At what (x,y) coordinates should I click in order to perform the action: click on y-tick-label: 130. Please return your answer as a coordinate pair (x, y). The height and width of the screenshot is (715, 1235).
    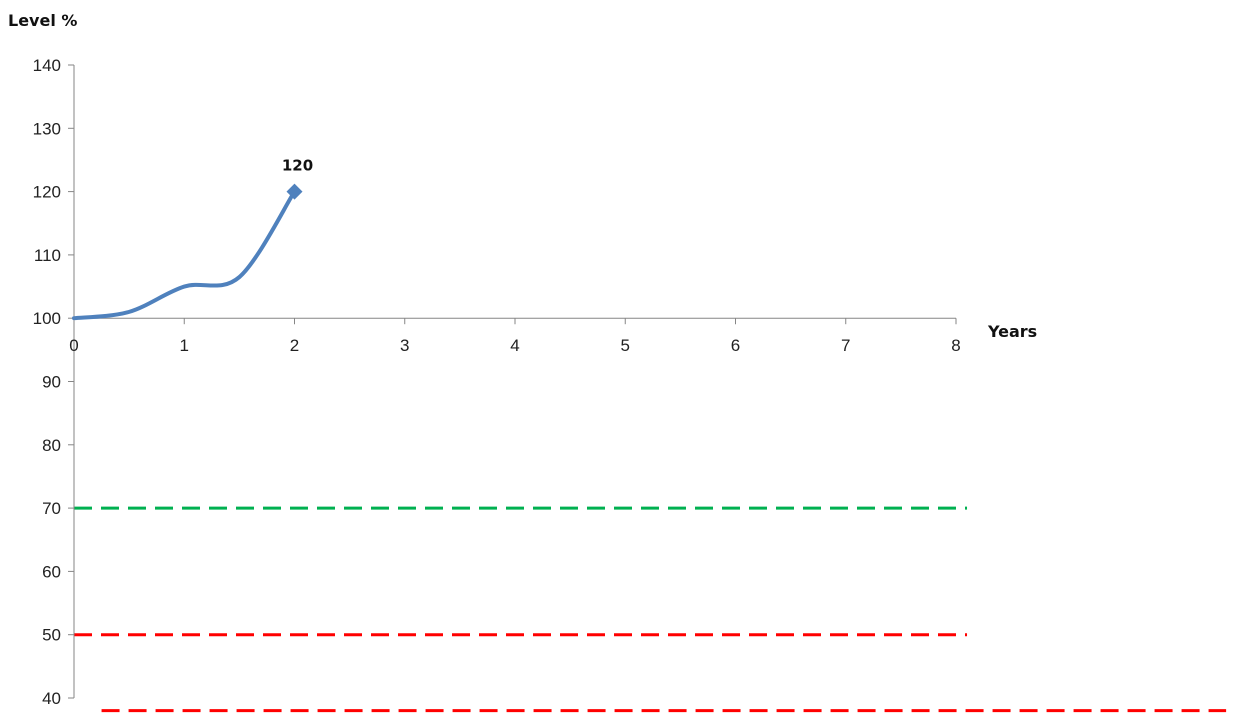
    Looking at the image, I should click on (47, 128).